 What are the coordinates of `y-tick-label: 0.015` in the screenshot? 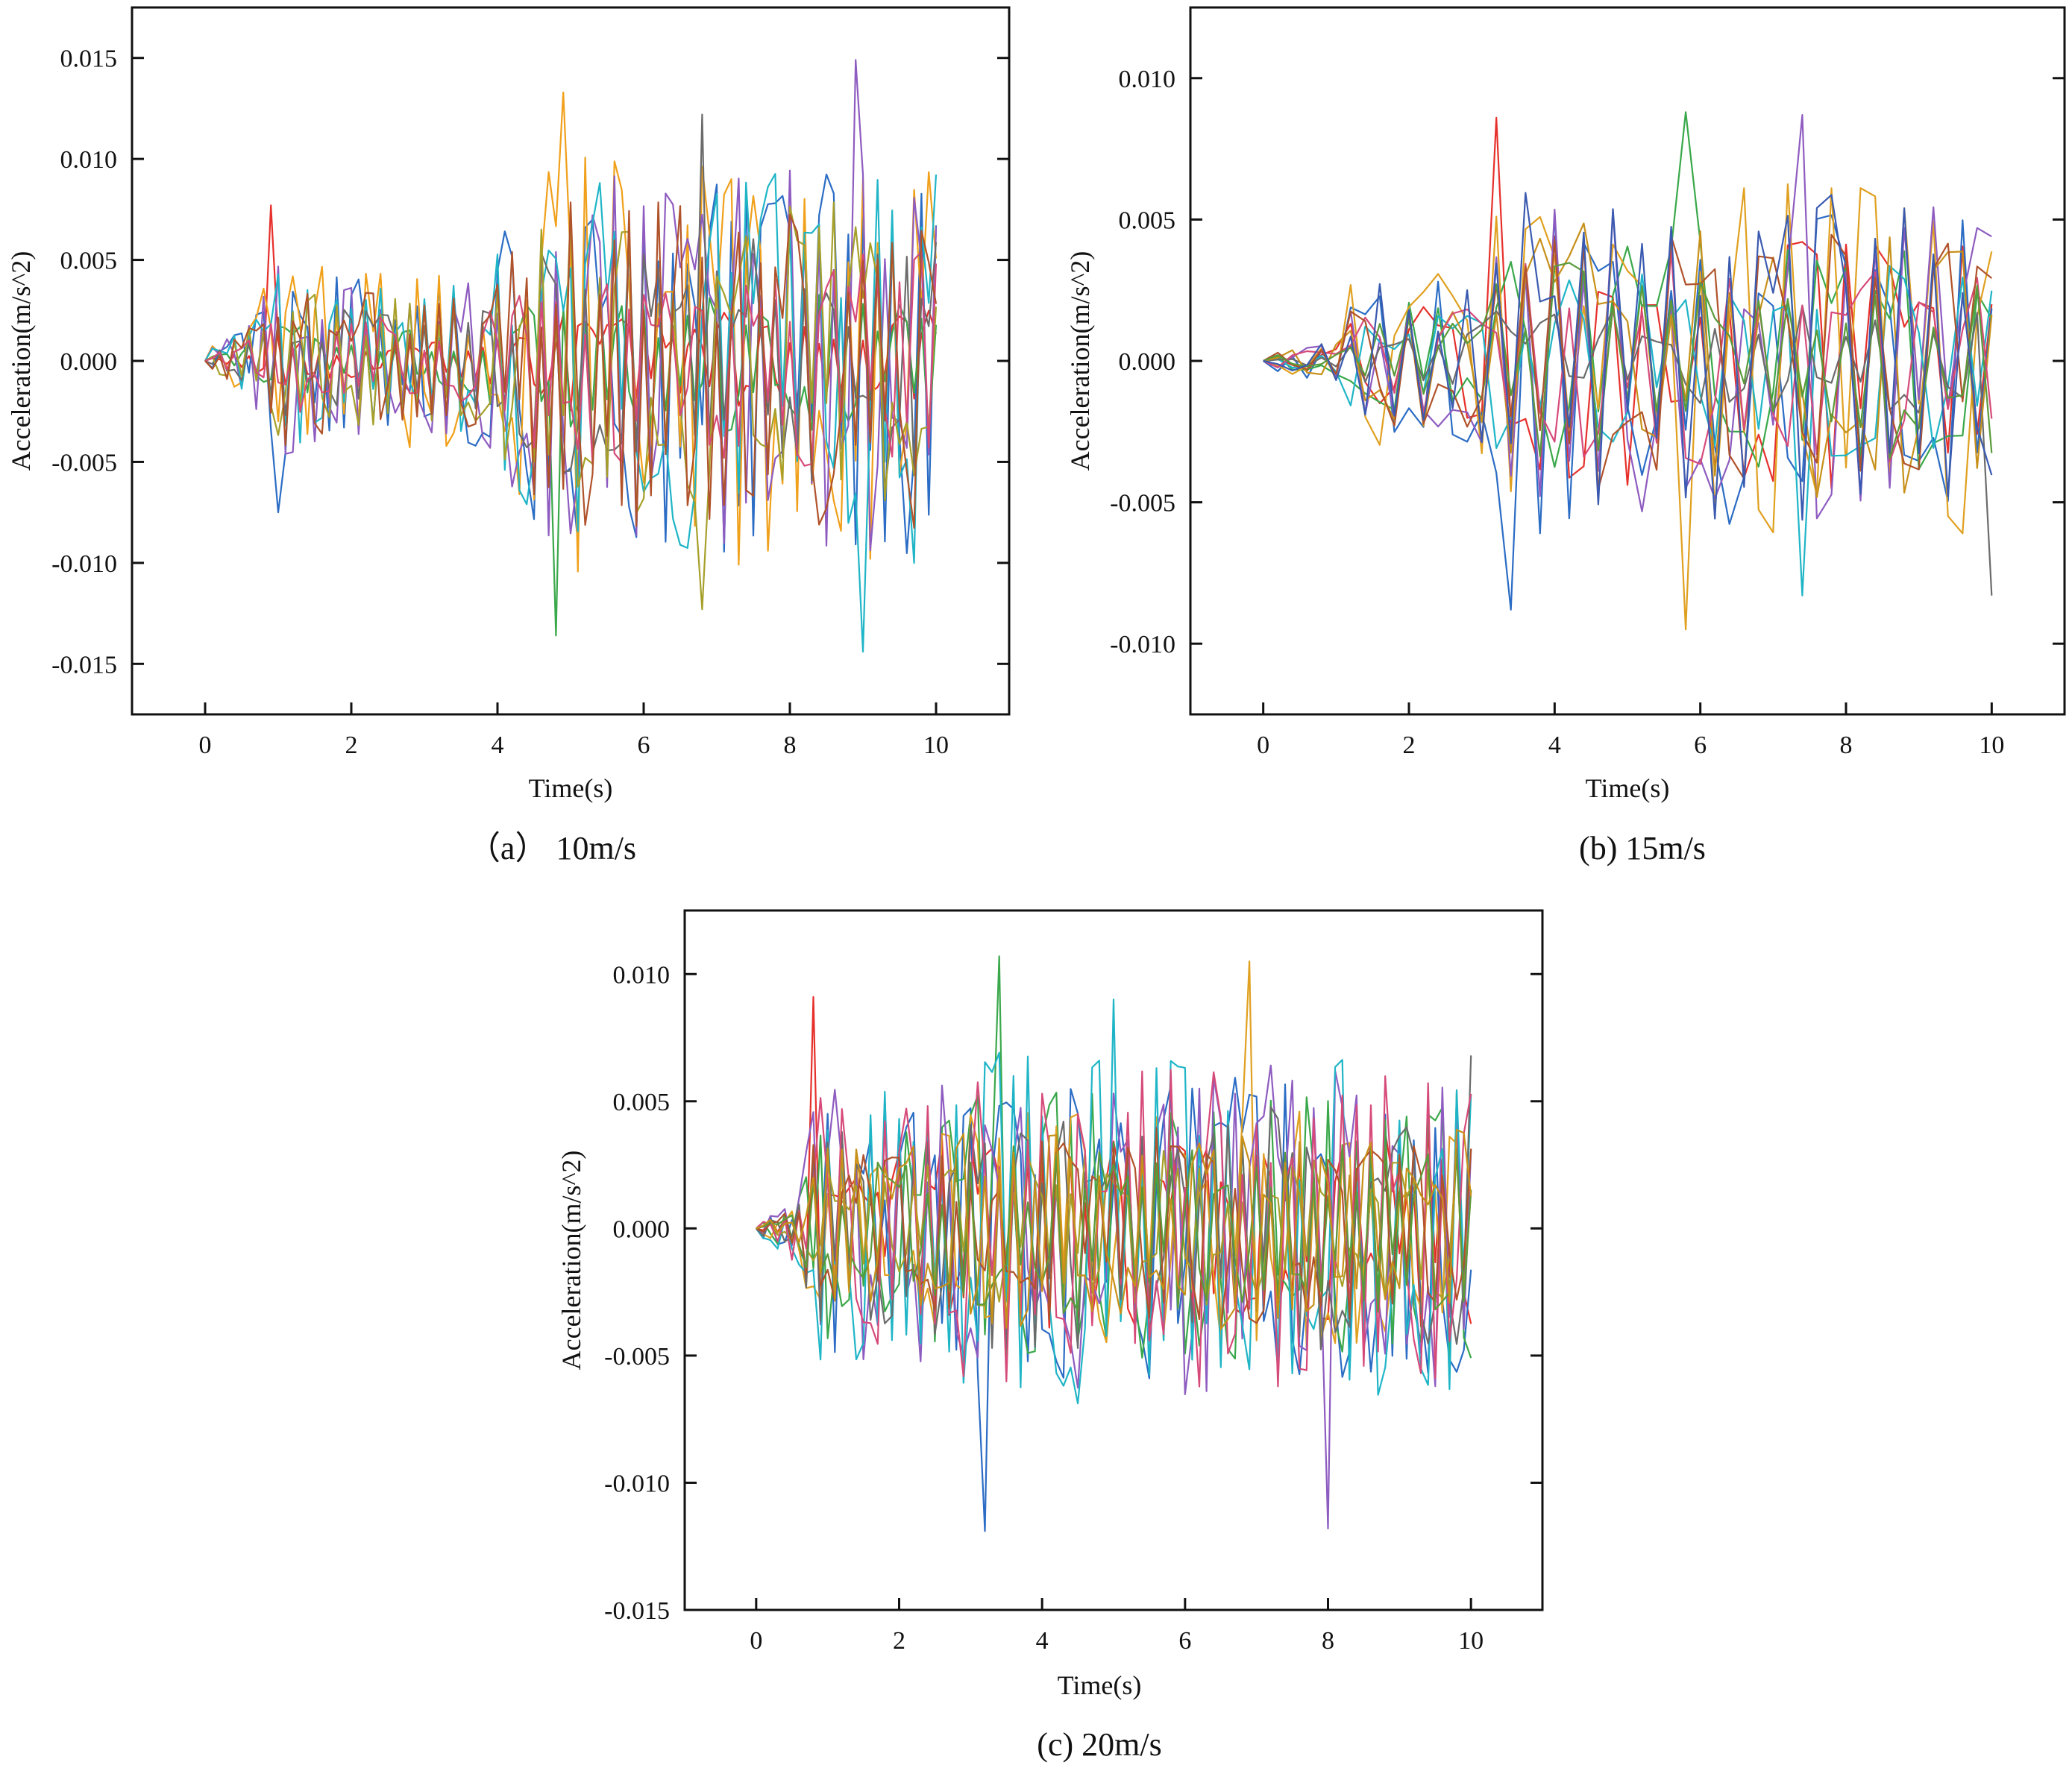 It's located at (89, 59).